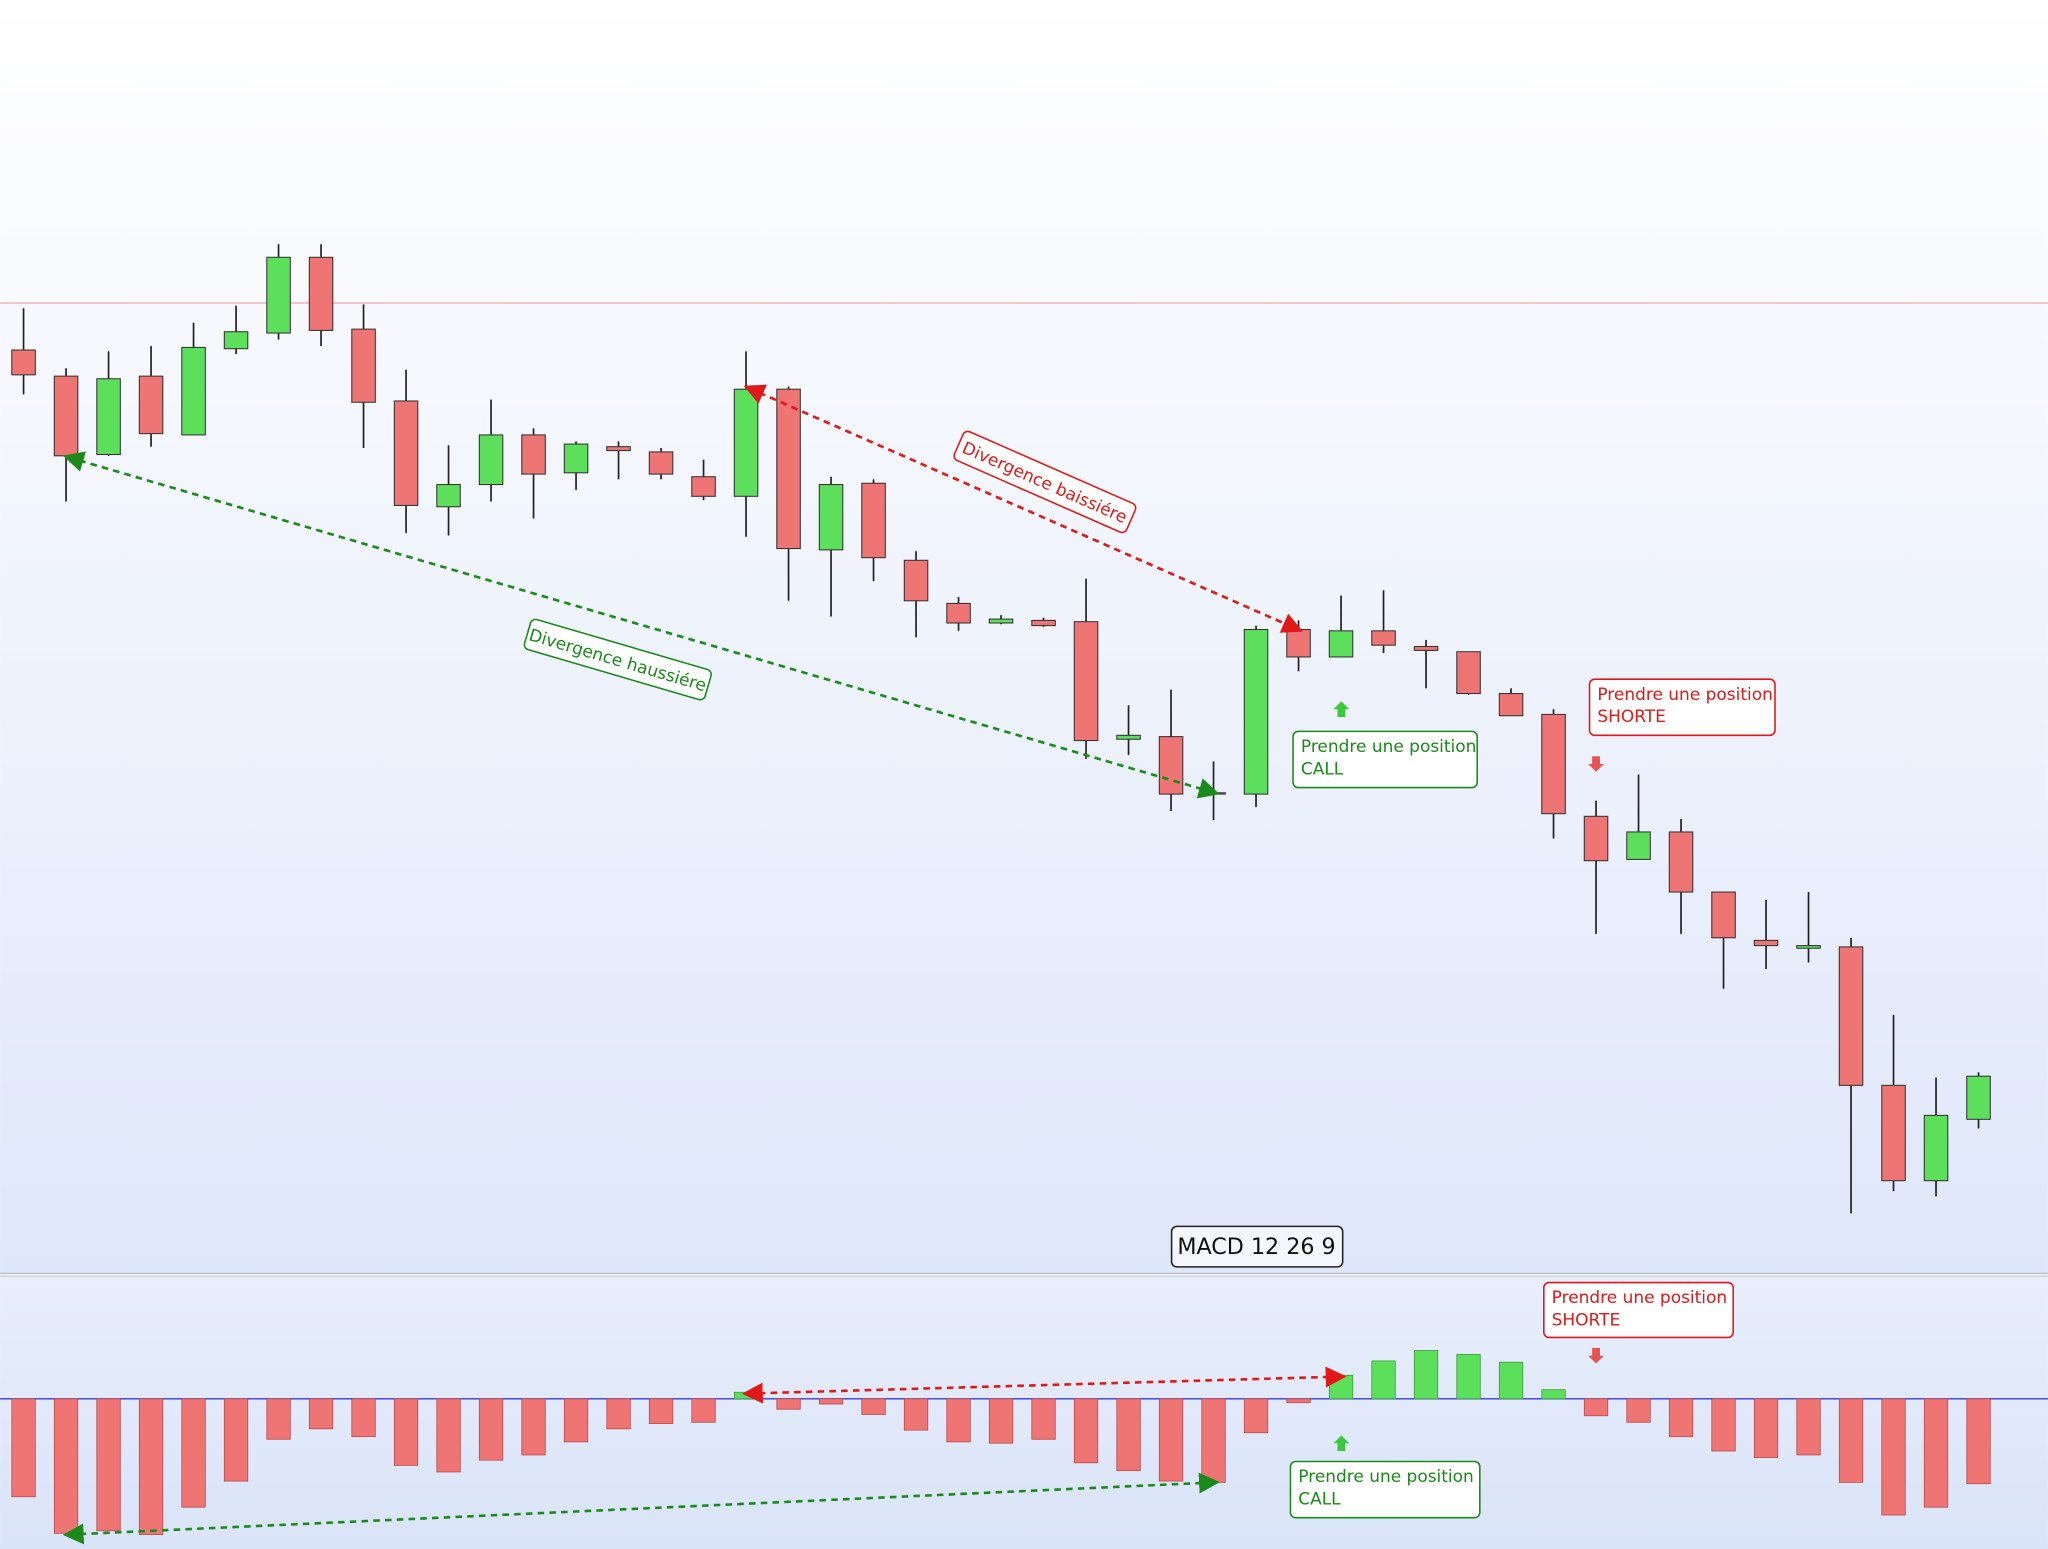 The image size is (2048, 1549). I want to click on up-arrow-icon, so click(1341, 1443).